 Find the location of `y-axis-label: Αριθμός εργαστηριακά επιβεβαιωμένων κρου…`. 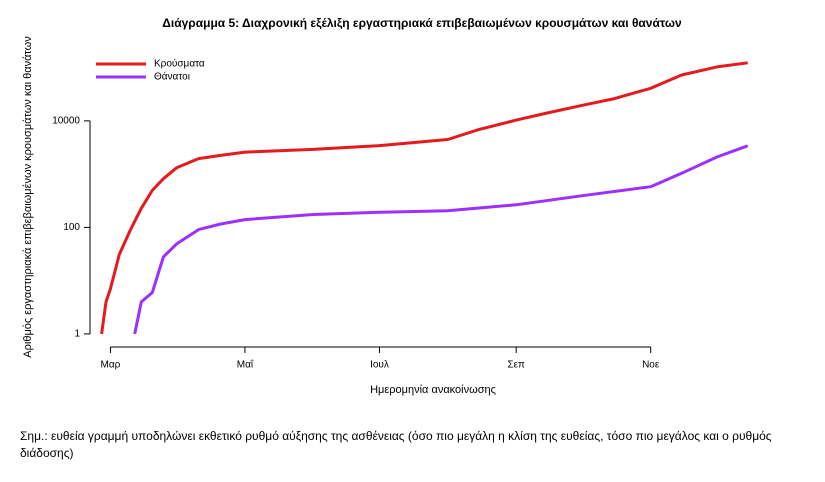

y-axis-label: Αριθμός εργαστηριακά επιβεβαιωμένων κρου… is located at coordinates (28, 197).